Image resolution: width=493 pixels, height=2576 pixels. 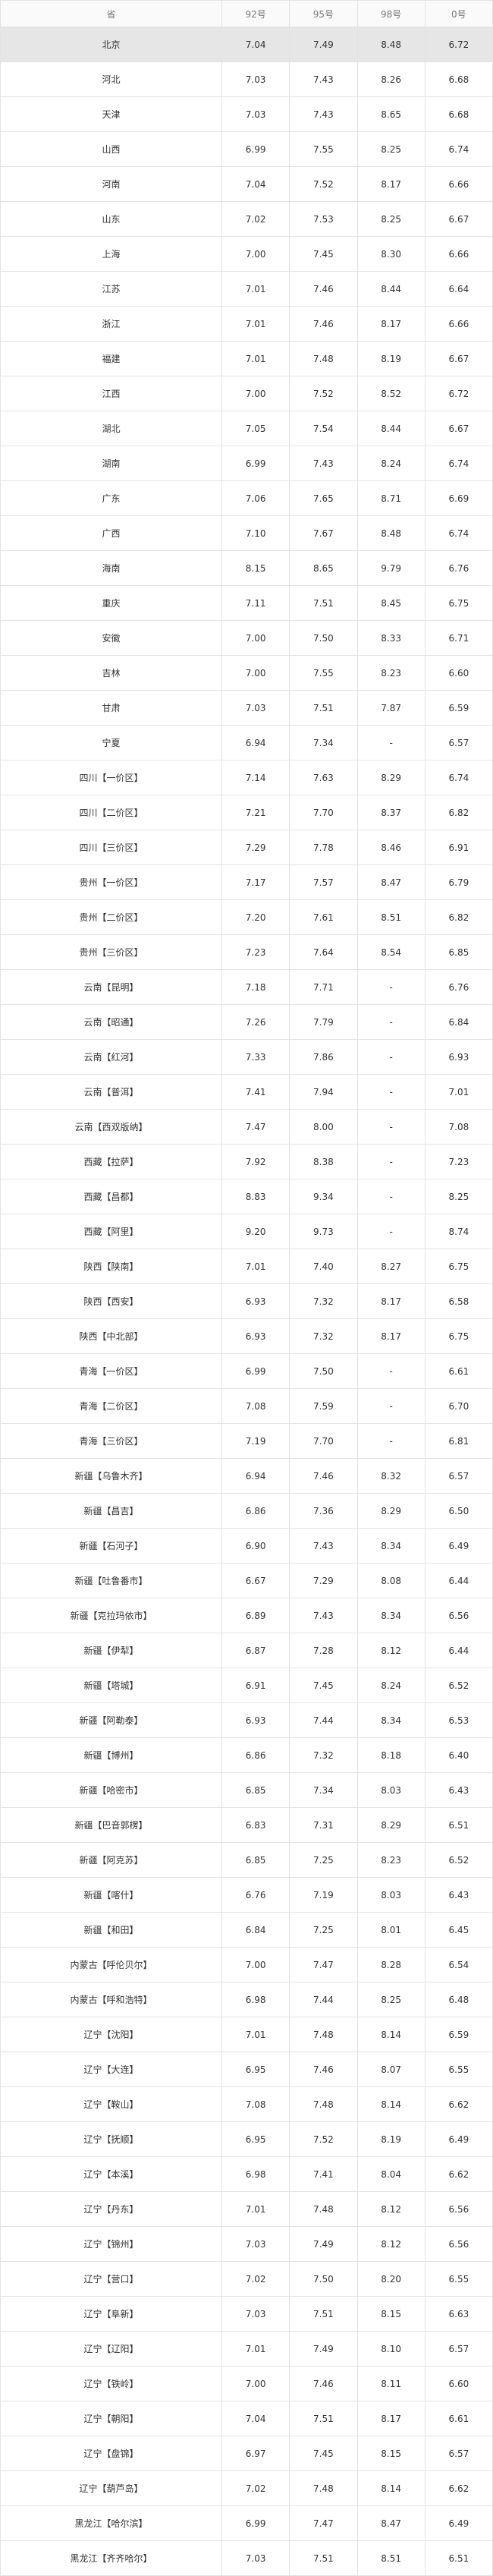 What do you see at coordinates (111, 1406) in the screenshot?
I see `region-cell: 青海【二价区】` at bounding box center [111, 1406].